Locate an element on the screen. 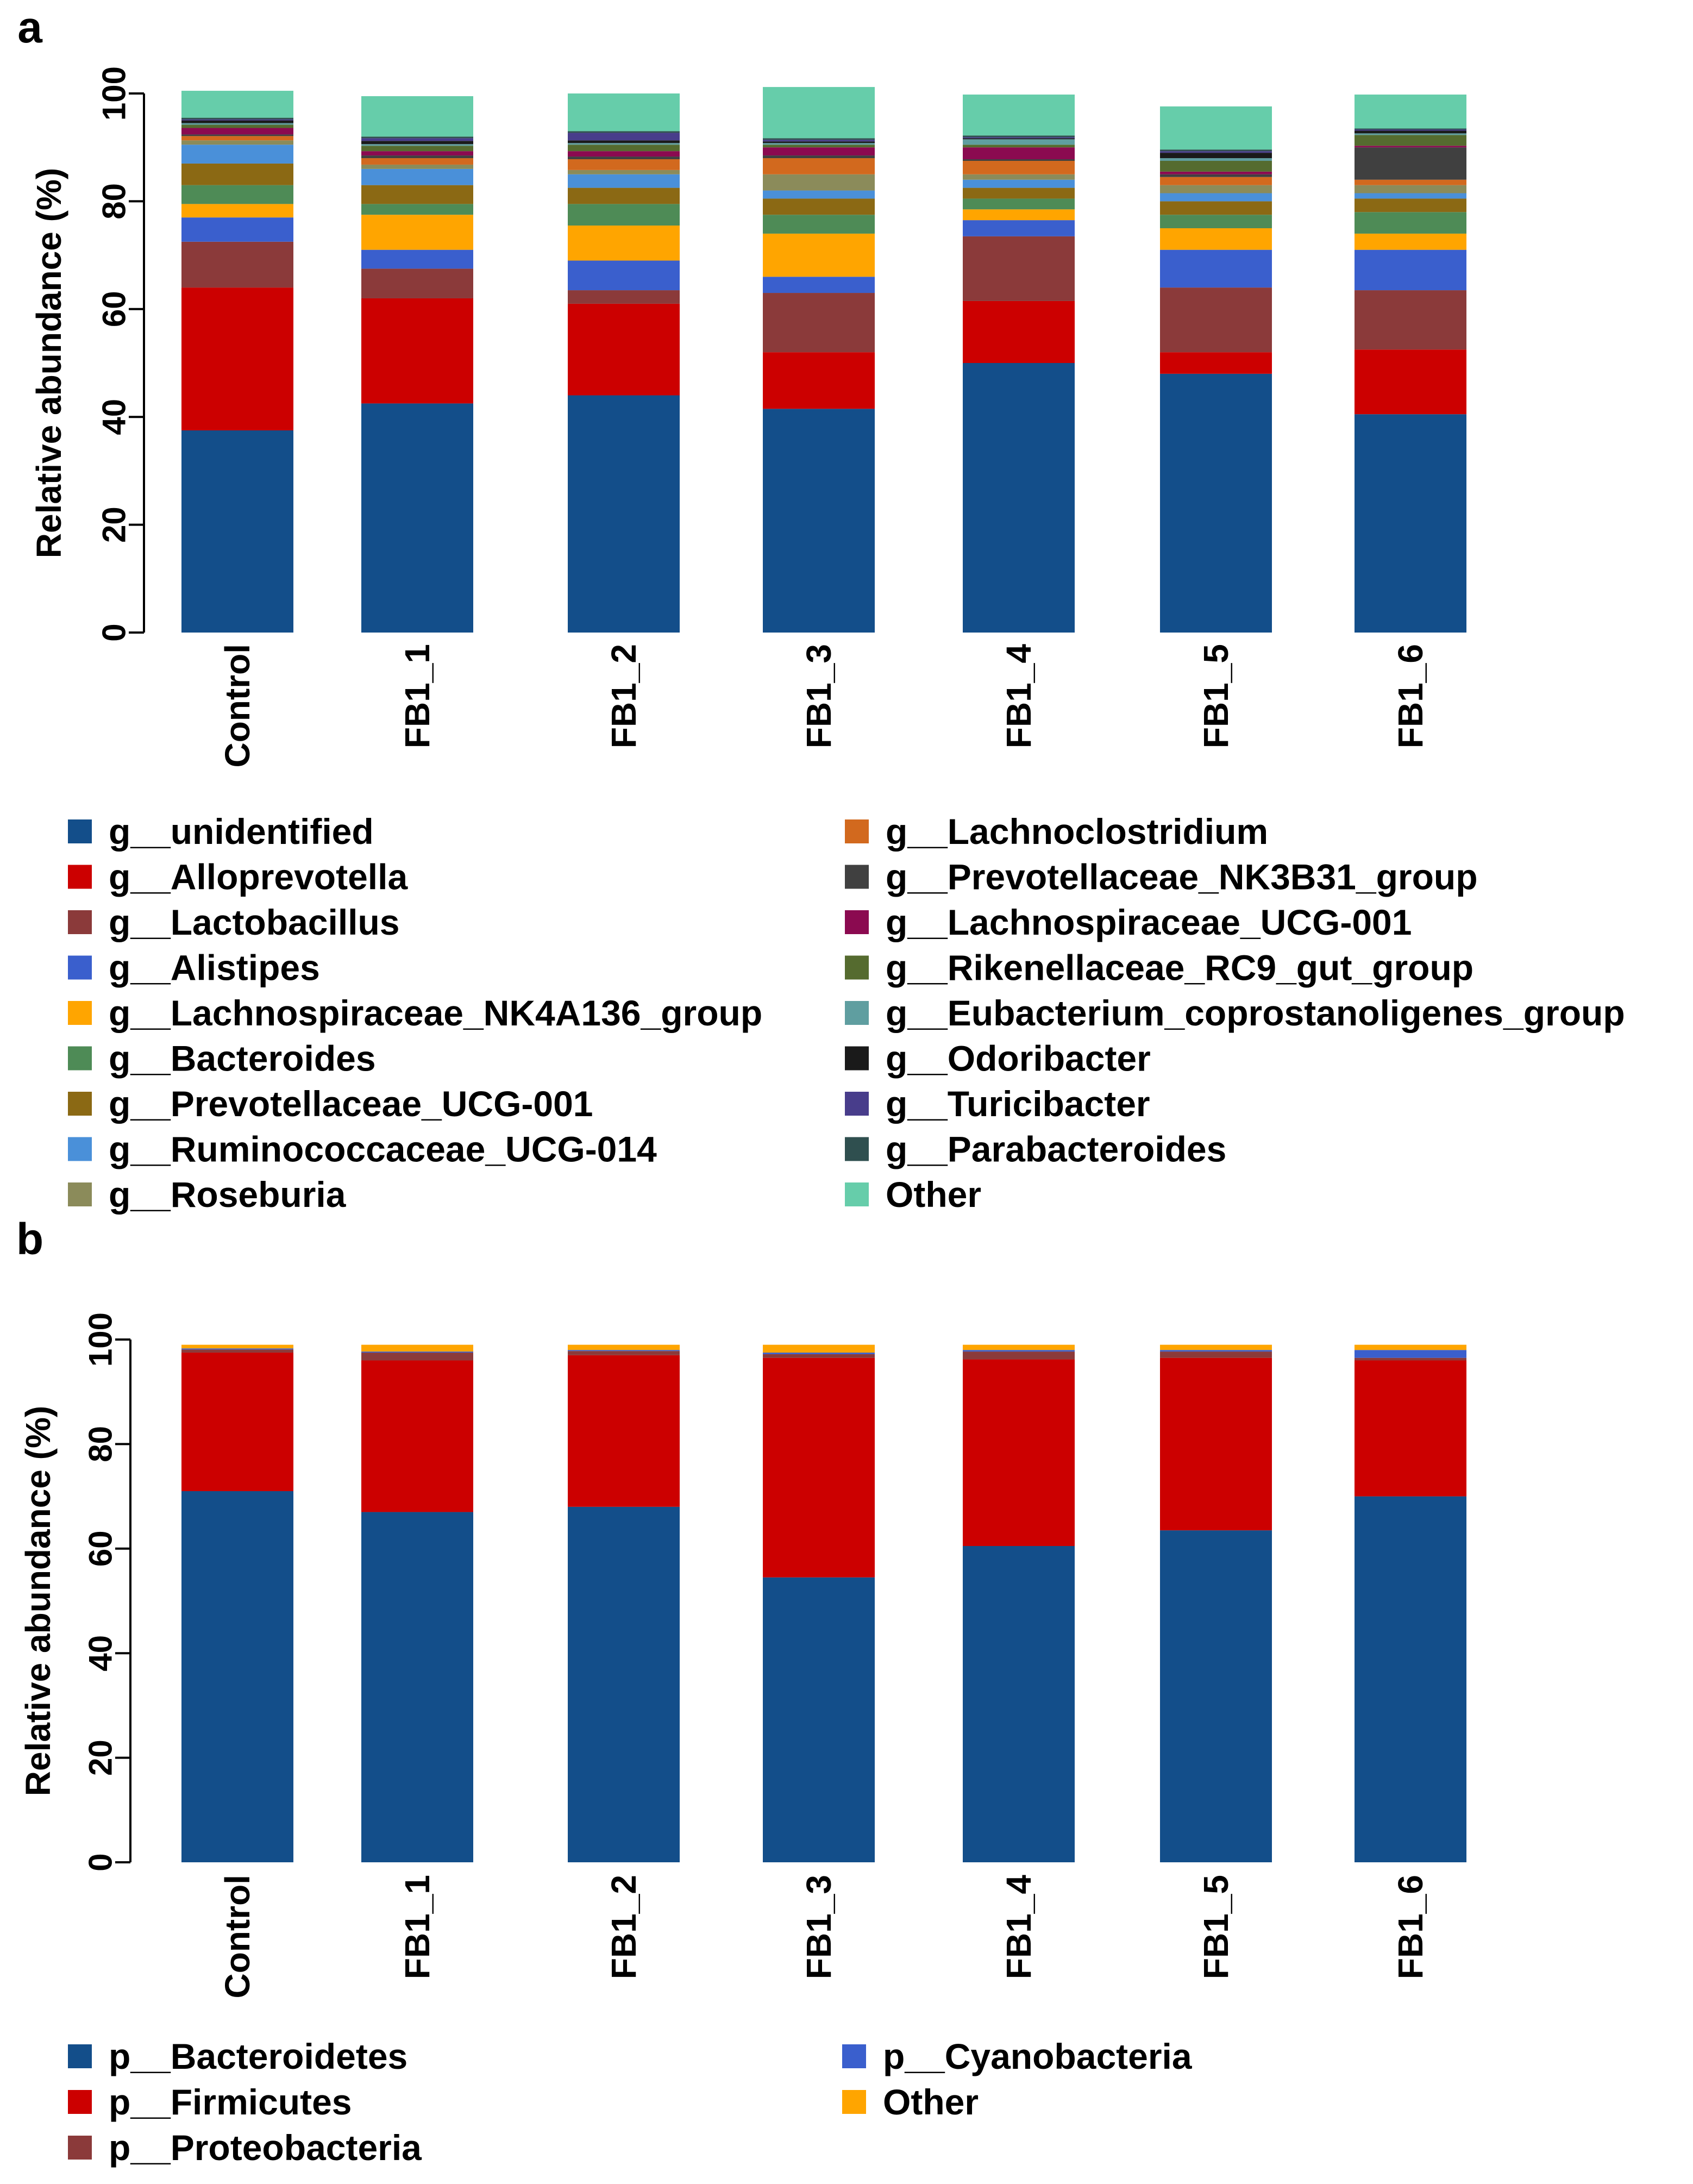 The image size is (1693, 2184). legend-label: g__Turicibacter is located at coordinates (1018, 1104).